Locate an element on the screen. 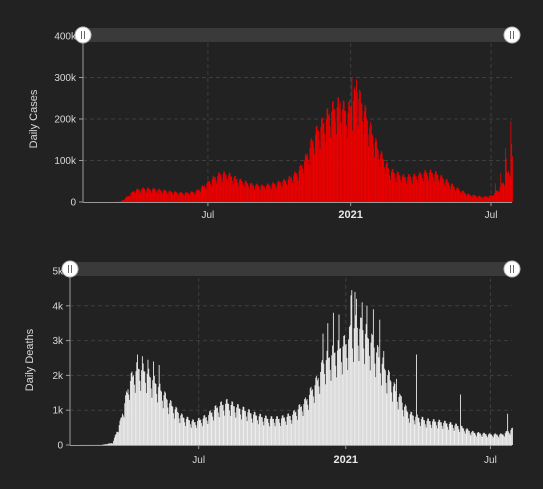  y-axis-label: Daily Deaths is located at coordinates (30, 359).